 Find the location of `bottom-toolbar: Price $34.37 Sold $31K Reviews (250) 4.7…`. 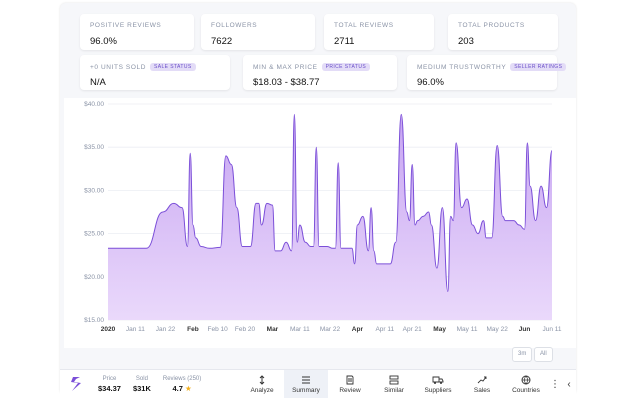

bottom-toolbar: Price $34.37 Sold $31K Reviews (250) 4.7… is located at coordinates (318, 383).